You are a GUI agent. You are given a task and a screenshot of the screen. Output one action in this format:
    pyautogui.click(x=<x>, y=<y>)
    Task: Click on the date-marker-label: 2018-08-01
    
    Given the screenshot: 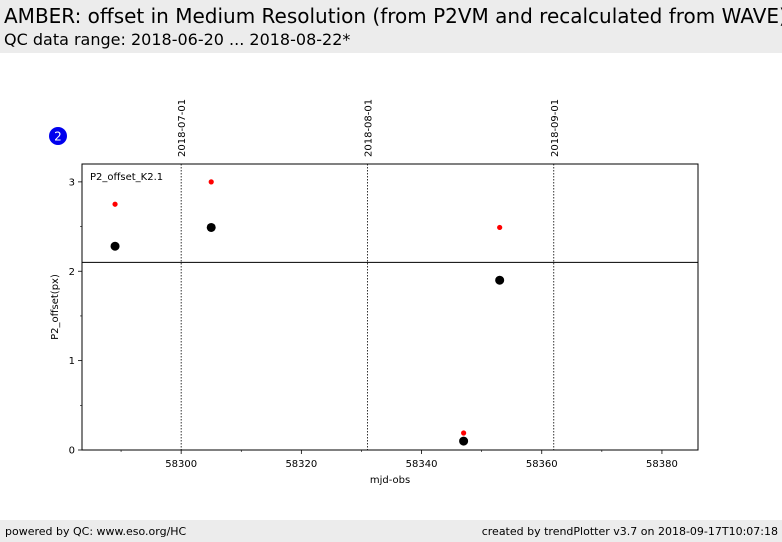 What is the action you would take?
    pyautogui.click(x=368, y=128)
    